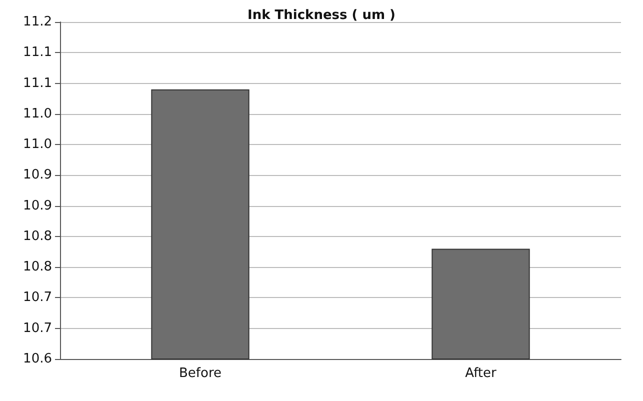 This screenshot has width=643, height=401. Describe the element at coordinates (37, 359) in the screenshot. I see `y-tick-label: 10.6` at that location.